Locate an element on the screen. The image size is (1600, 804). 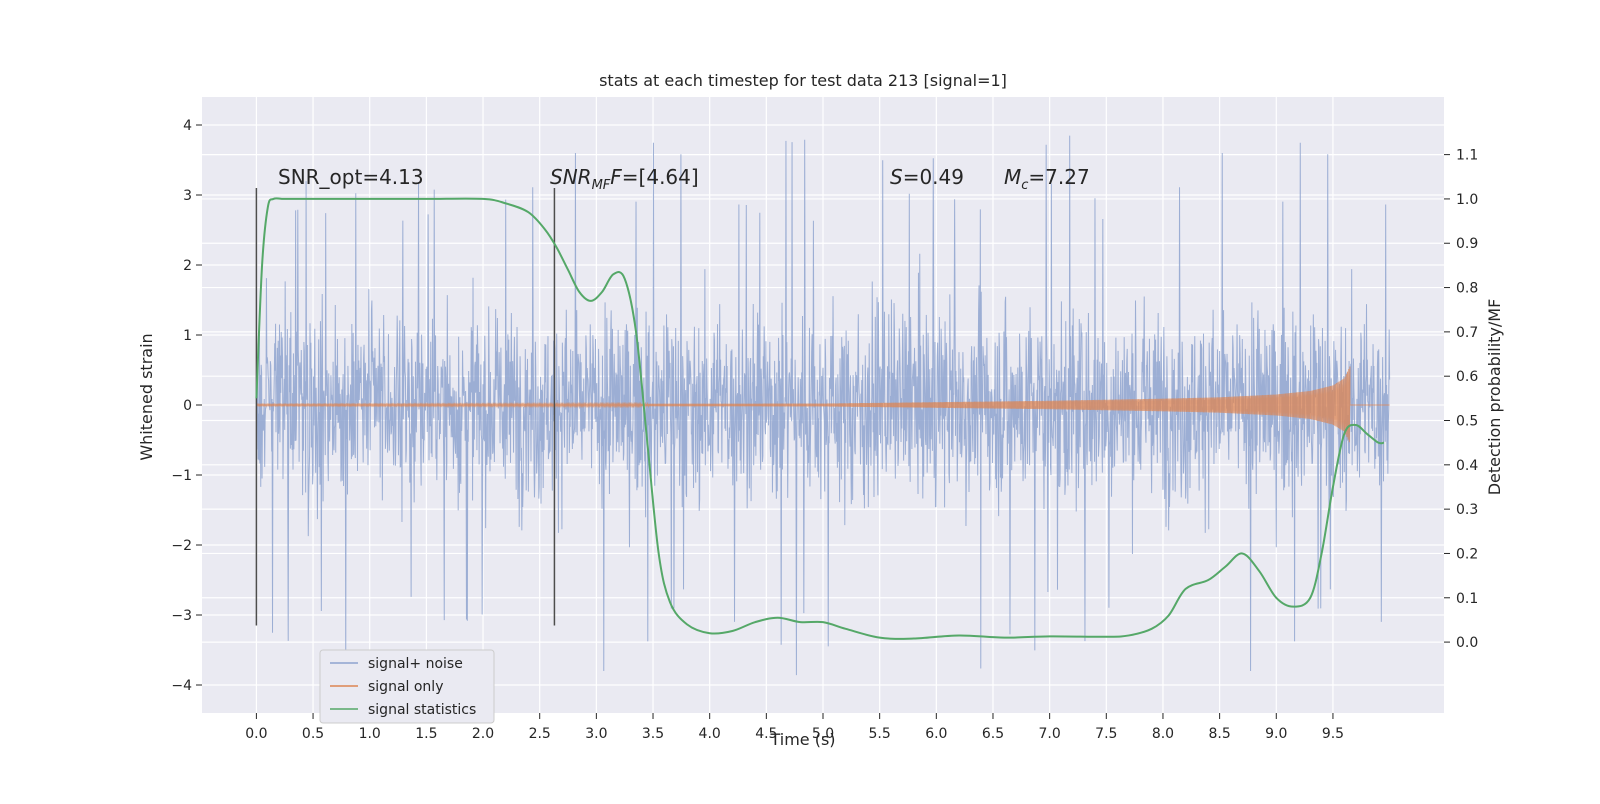
x-tick-label: 3.5 is located at coordinates (653, 734).